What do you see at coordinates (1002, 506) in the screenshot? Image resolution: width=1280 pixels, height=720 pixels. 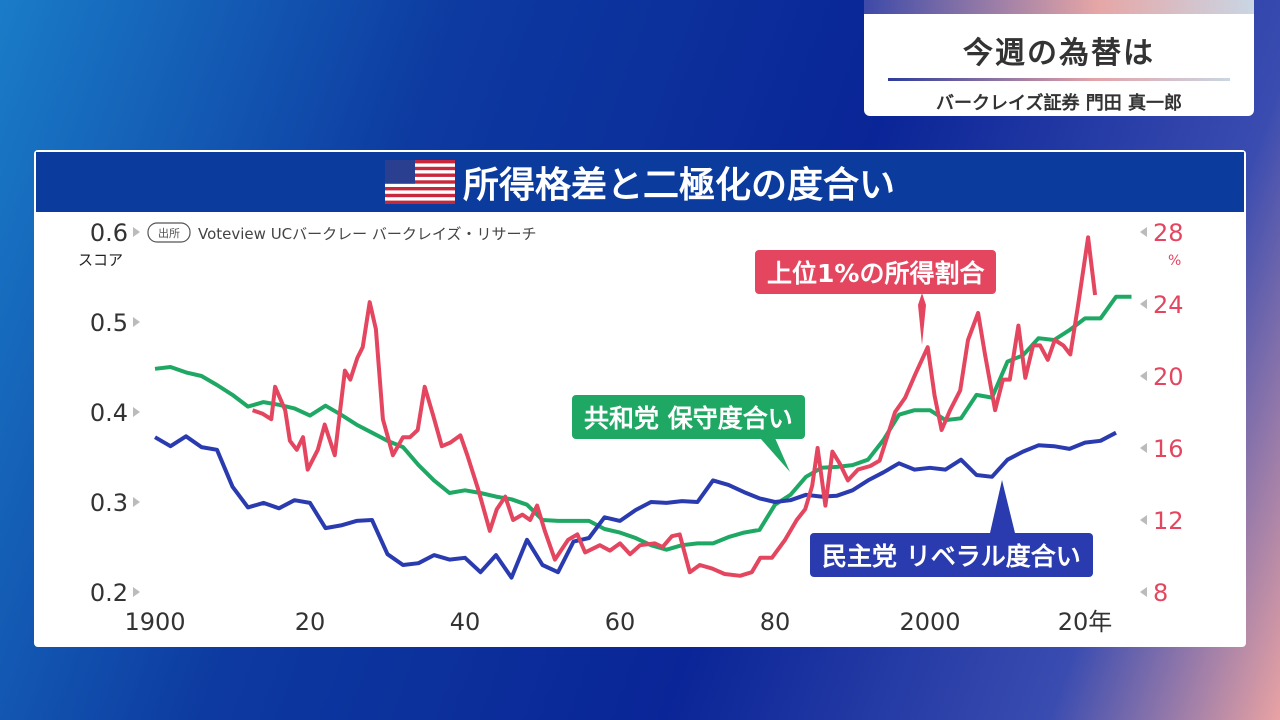 I see `callout-pointer-blue` at bounding box center [1002, 506].